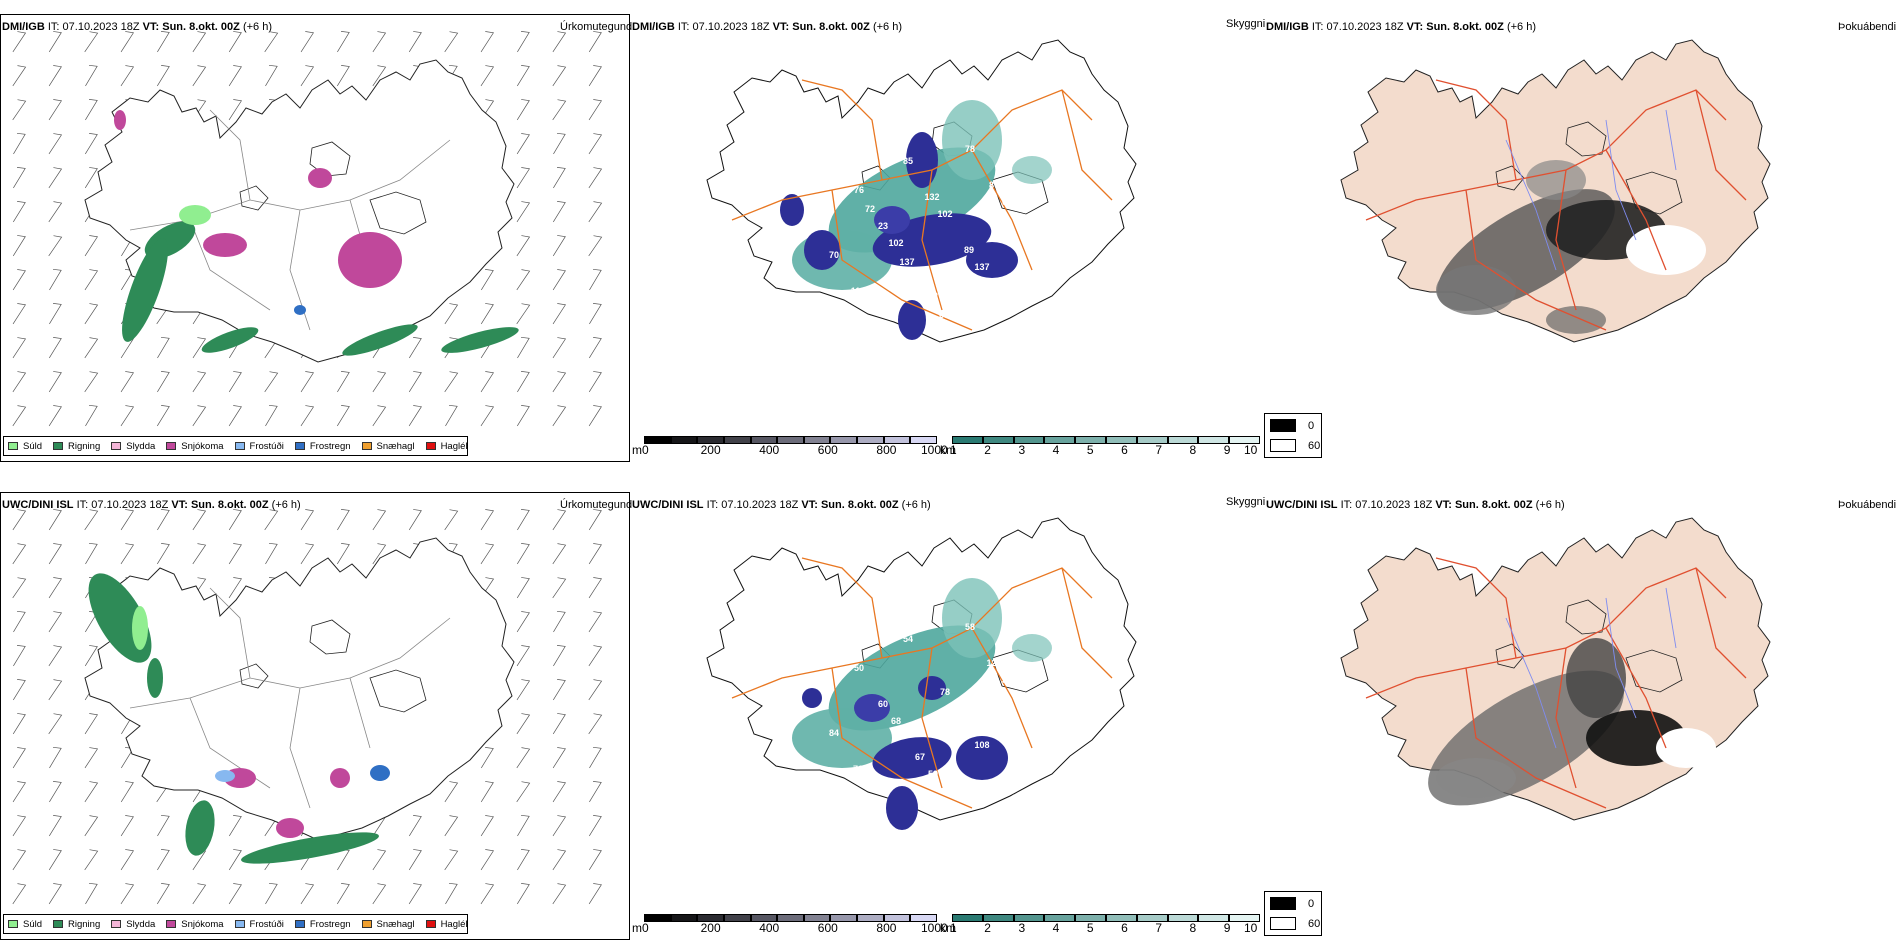  I want to click on colorbar-tick: 7, so click(1159, 450).